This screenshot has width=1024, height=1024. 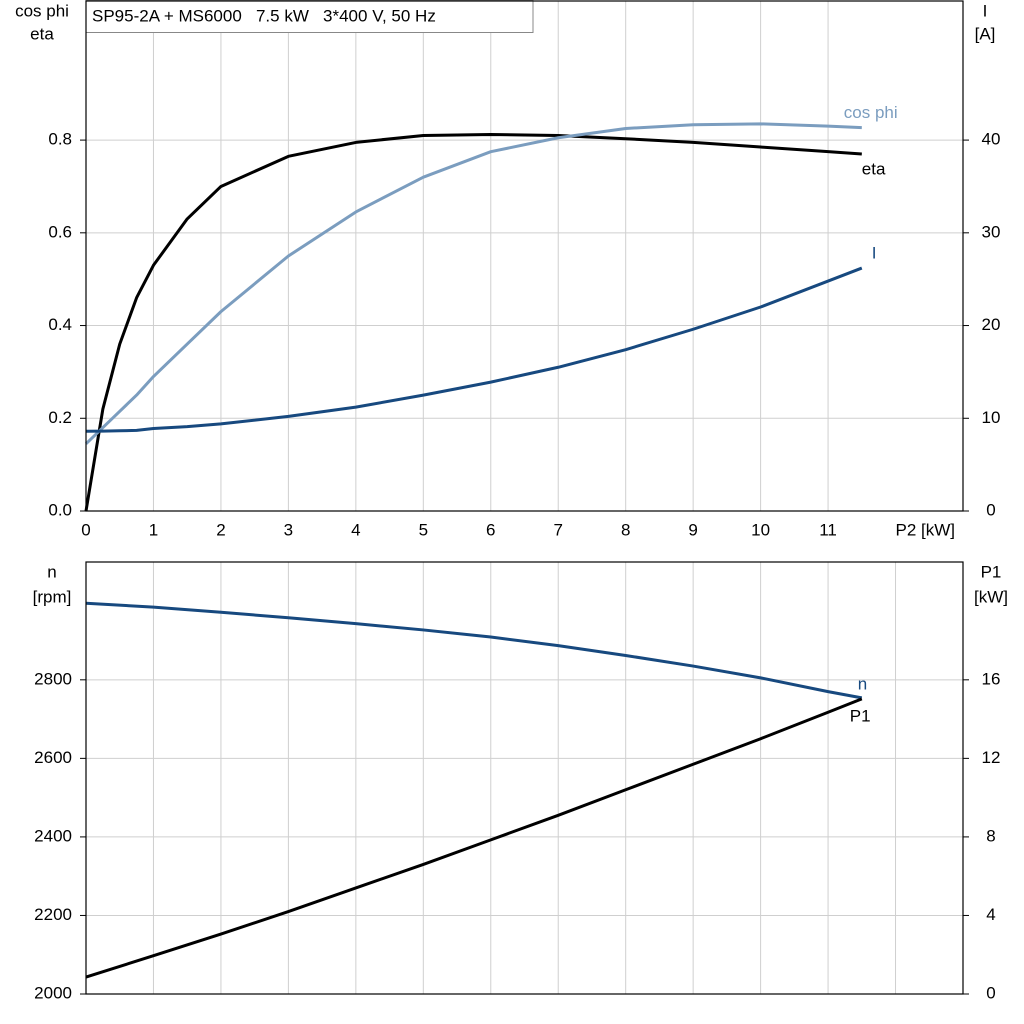 What do you see at coordinates (42, 33) in the screenshot?
I see `y-axis-label: eta` at bounding box center [42, 33].